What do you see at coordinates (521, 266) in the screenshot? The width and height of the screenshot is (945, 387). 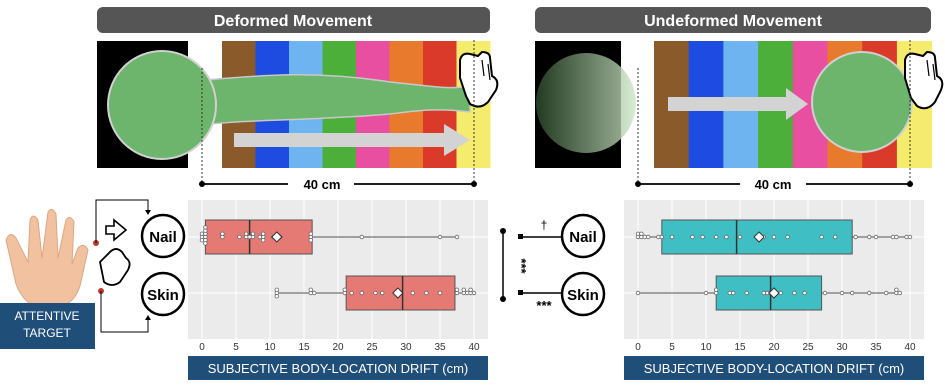 I see `sig-vertical: ***` at bounding box center [521, 266].